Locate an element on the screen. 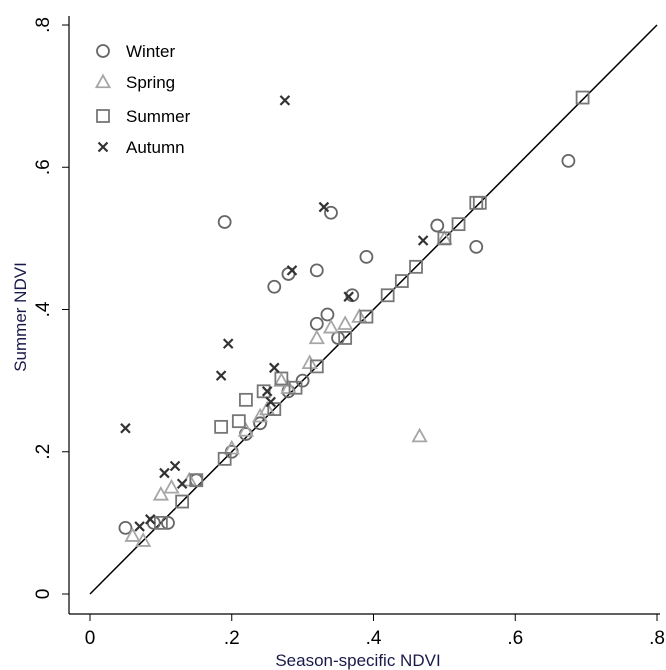  point-autumn-7-stroke-b is located at coordinates (228, 343).